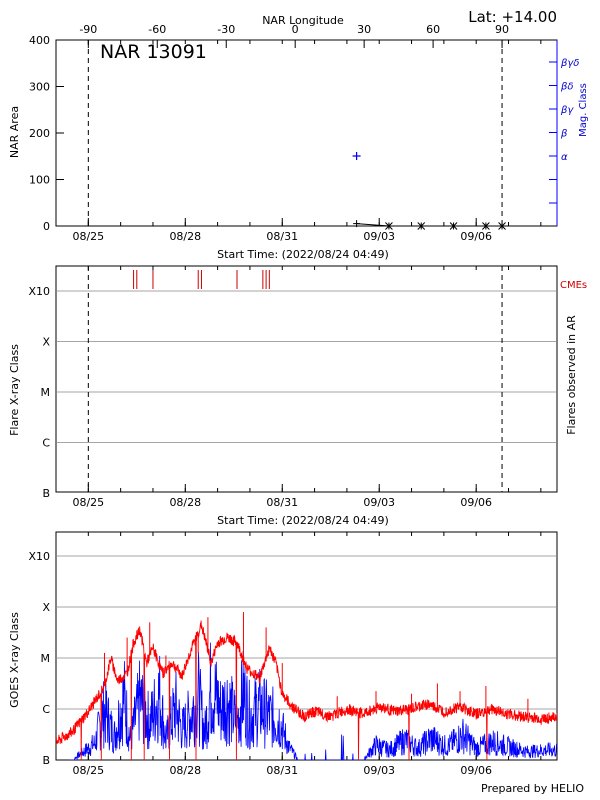 The image size is (600, 800). I want to click on goes-ylabel: GOES X-ray Class, so click(14, 660).